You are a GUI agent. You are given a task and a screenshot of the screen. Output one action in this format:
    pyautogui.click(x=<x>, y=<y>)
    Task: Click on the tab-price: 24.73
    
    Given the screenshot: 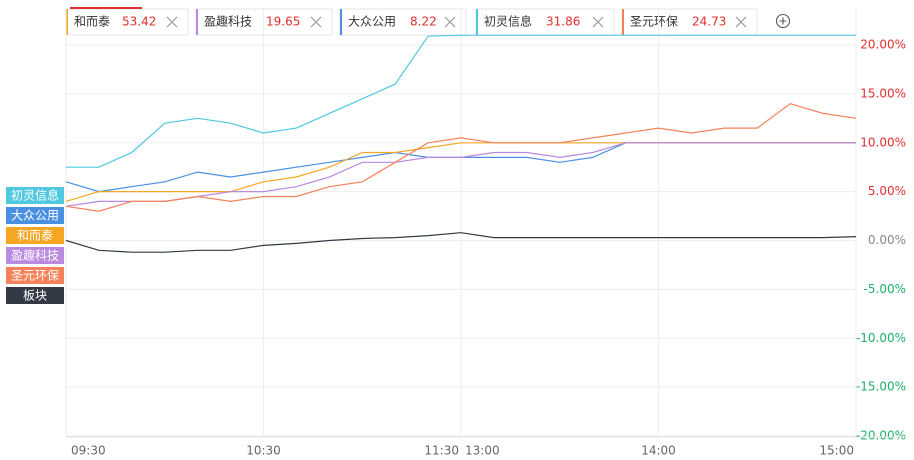 What is the action you would take?
    pyautogui.click(x=709, y=22)
    